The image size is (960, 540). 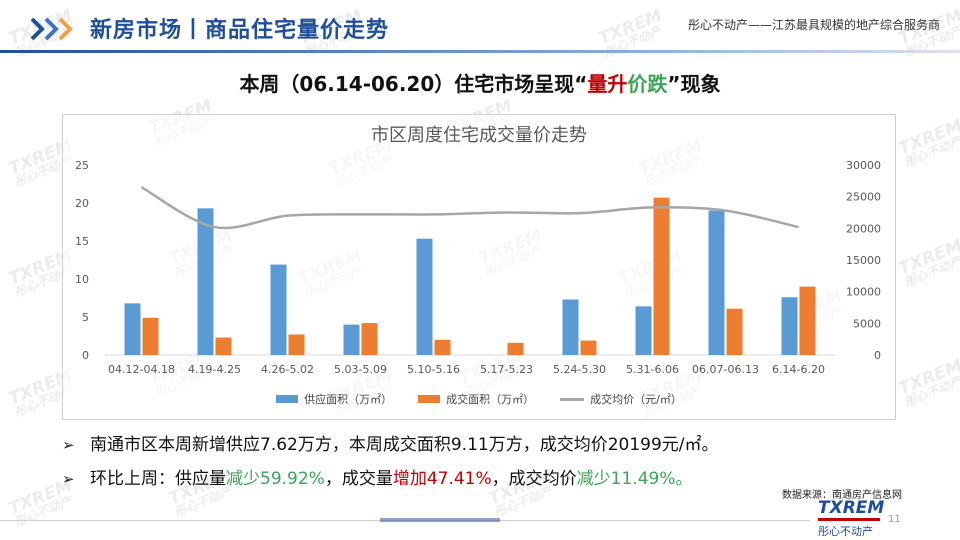 I want to click on x-tick-label: 5.10-5.16, so click(x=433, y=369).